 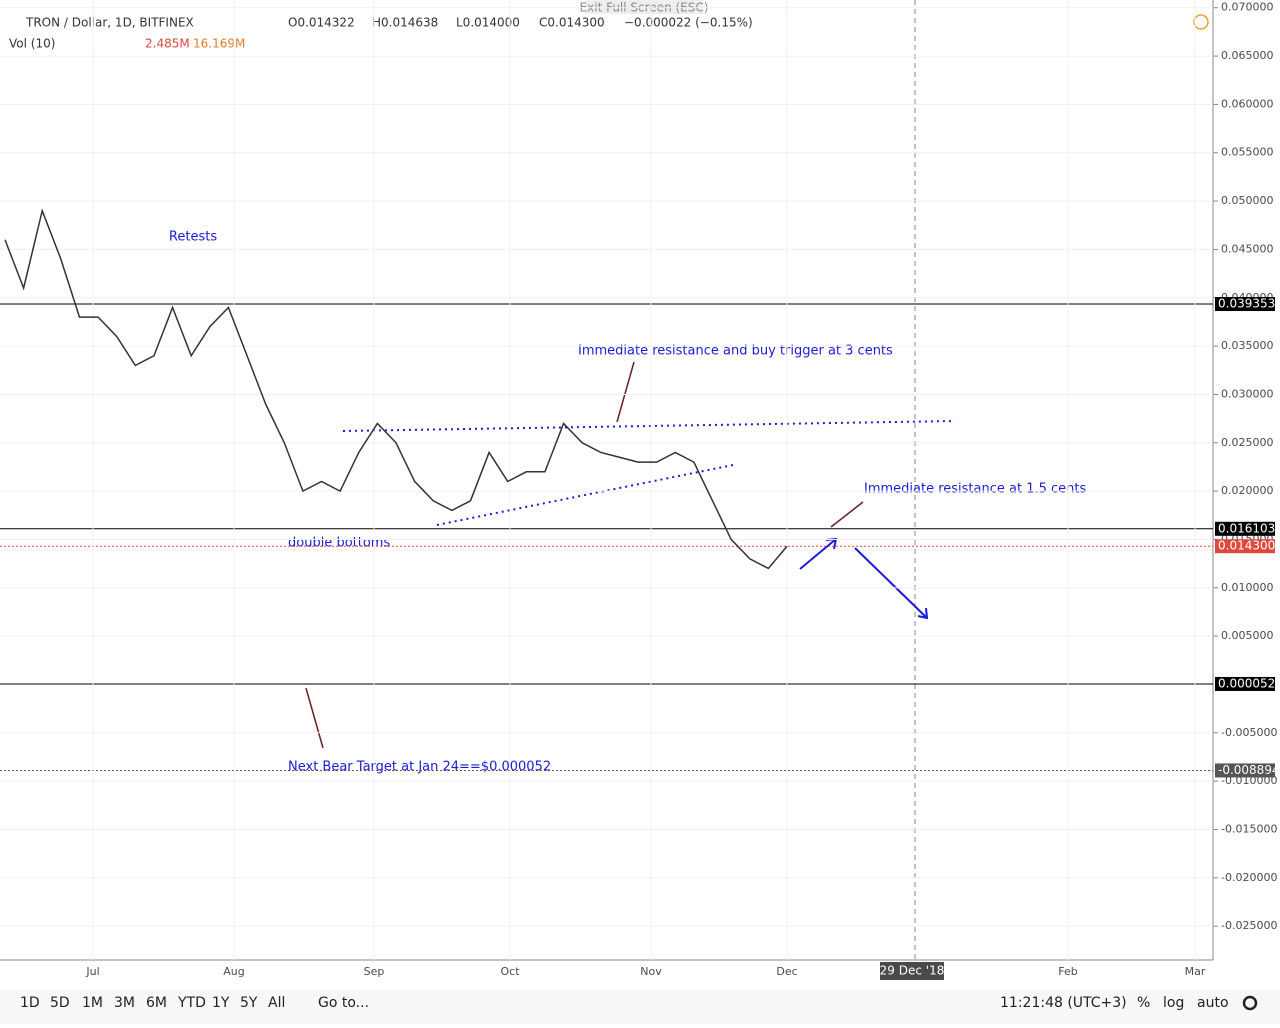 What do you see at coordinates (1250, 1003) in the screenshot?
I see `settings` at bounding box center [1250, 1003].